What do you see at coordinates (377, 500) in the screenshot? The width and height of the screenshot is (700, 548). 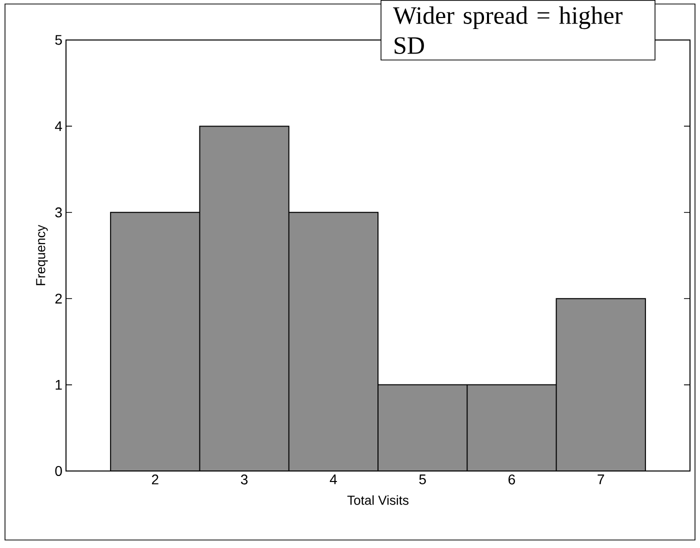 I see `x-axis-title: Total Visits` at bounding box center [377, 500].